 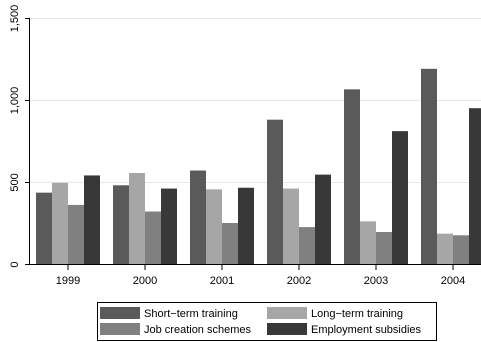 I want to click on legend-label: Employment subsidies, so click(x=366, y=330).